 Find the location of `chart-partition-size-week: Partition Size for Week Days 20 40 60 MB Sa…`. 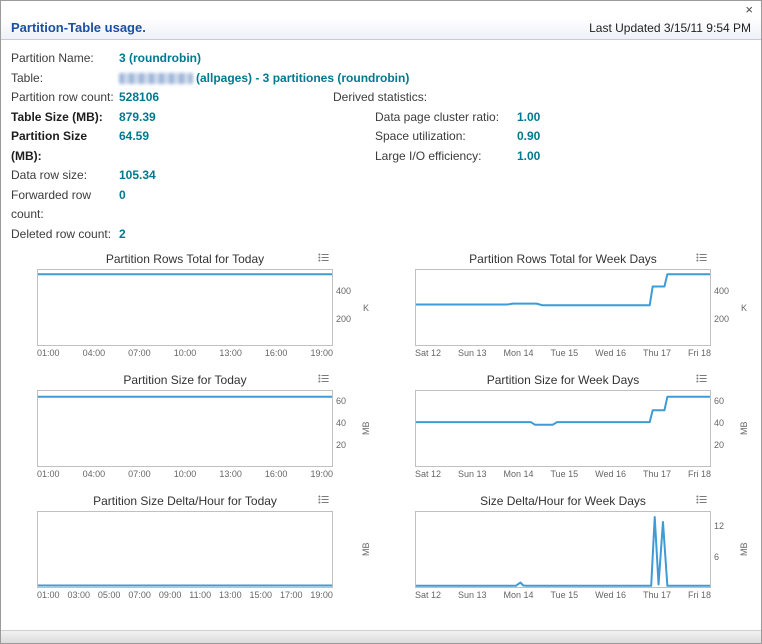

chart-partition-size-week: Partition Size for Week Days 20 40 60 MB Sa… is located at coordinates (570, 427).